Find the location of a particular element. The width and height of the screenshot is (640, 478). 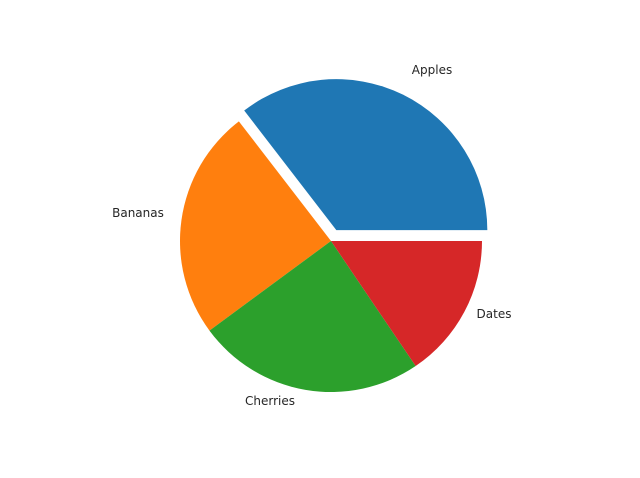

pie-label-apples: Apples is located at coordinates (432, 70).